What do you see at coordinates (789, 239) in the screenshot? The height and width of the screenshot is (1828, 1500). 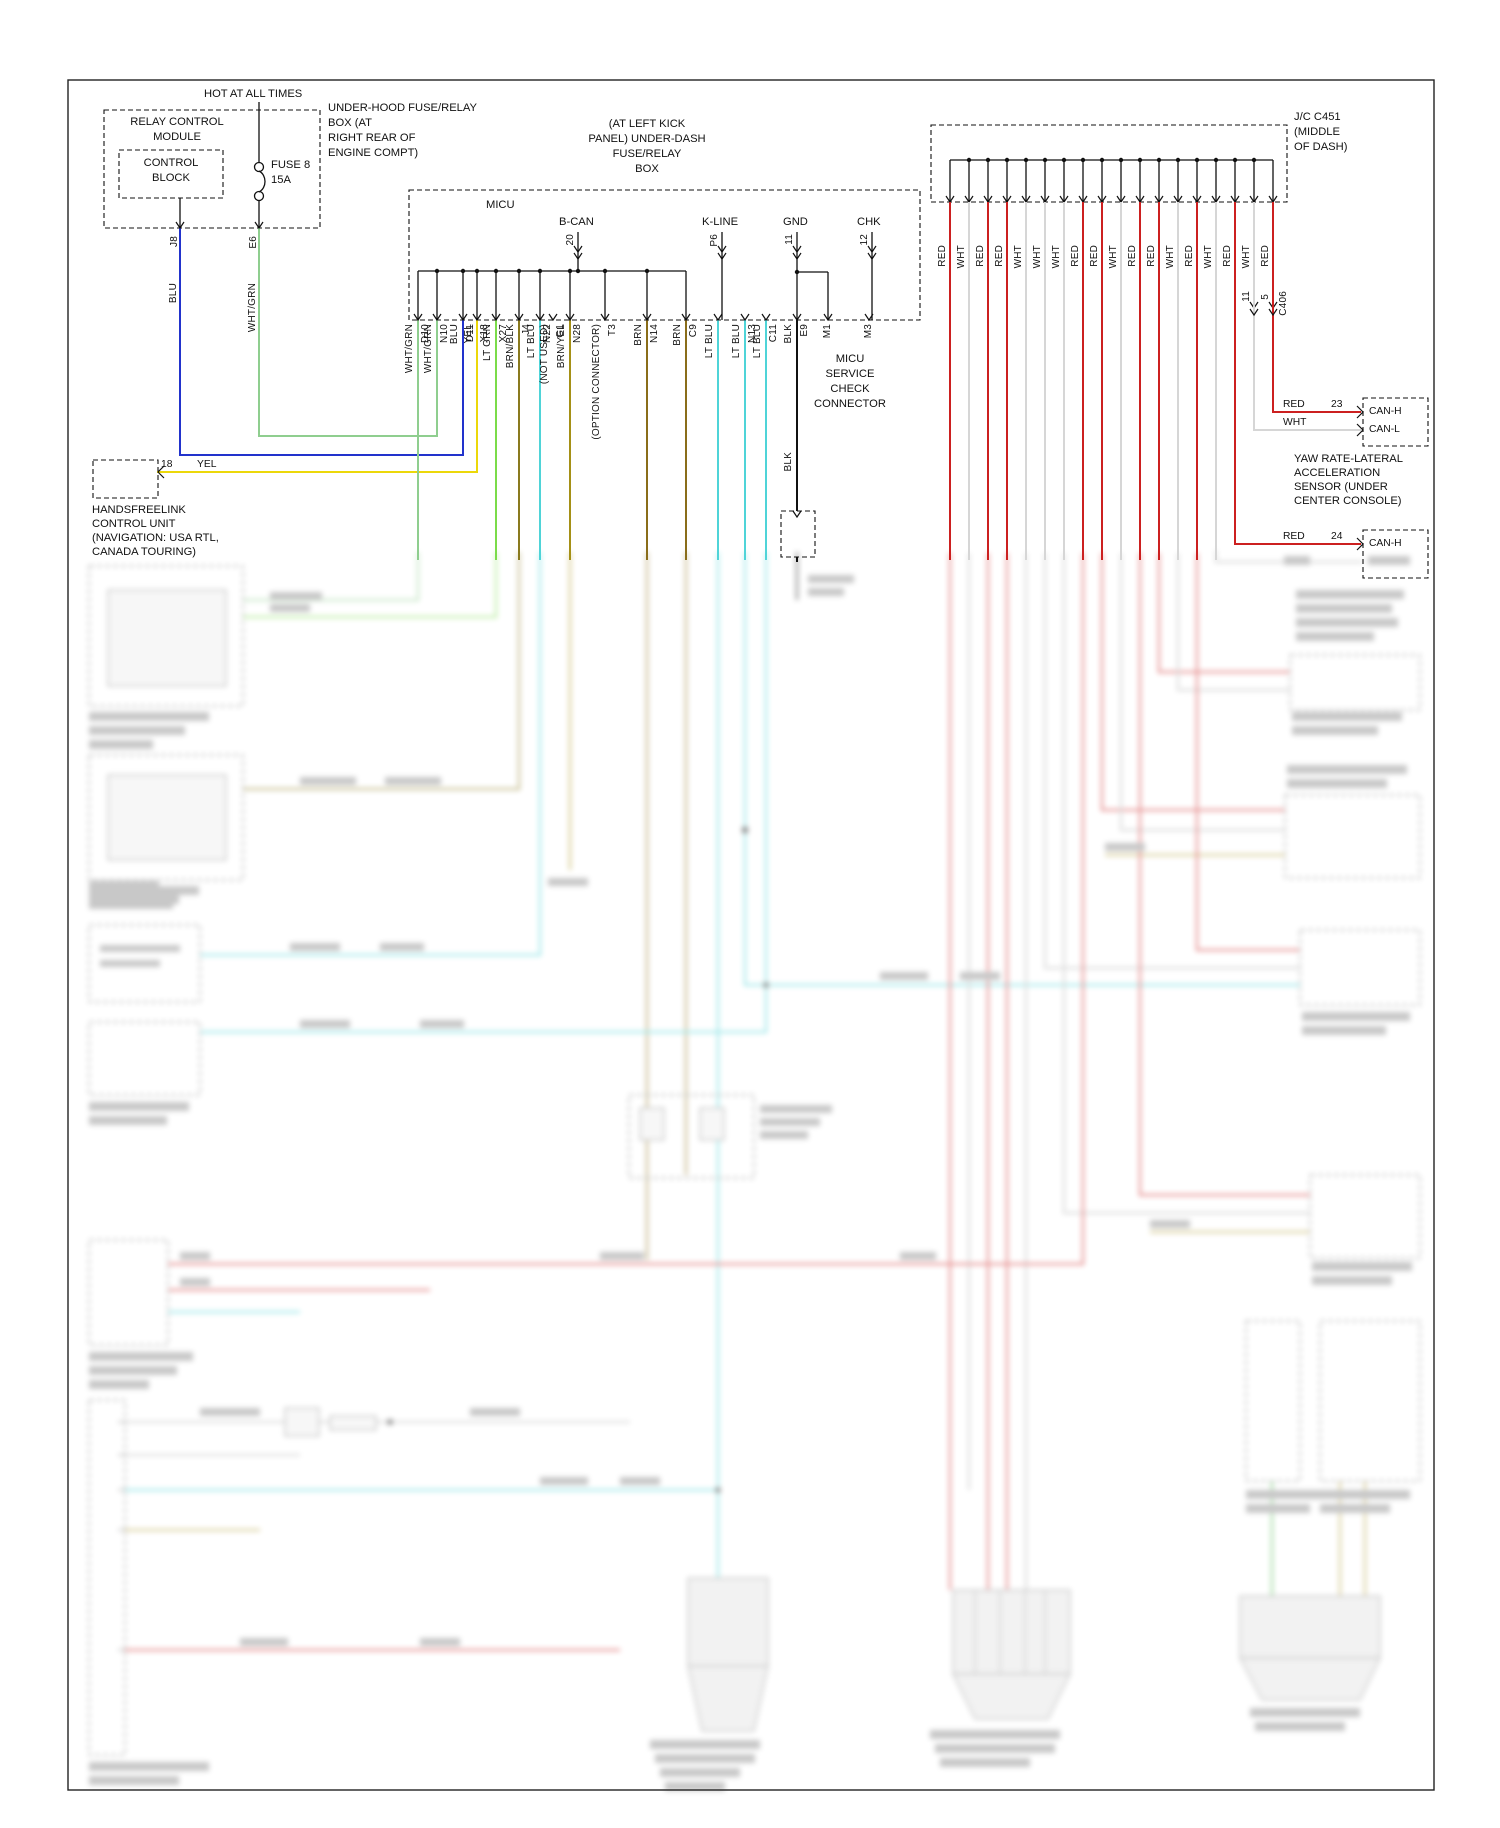 I see `micu-gnd-pin-number: 11` at bounding box center [789, 239].